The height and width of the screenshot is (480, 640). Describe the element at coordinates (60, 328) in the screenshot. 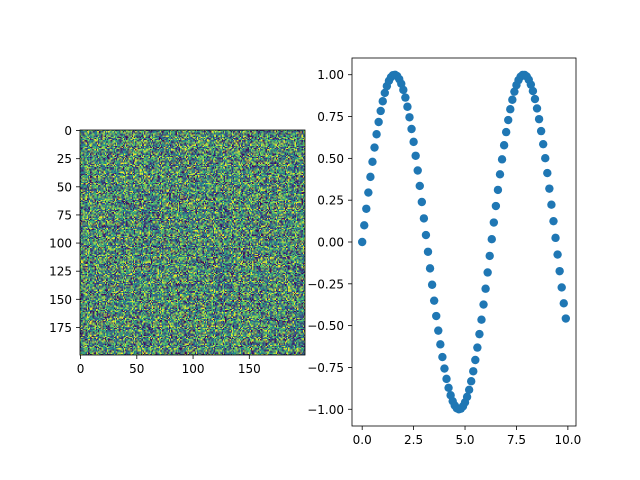

I see `heatmap-y-tick-label: 175` at that location.